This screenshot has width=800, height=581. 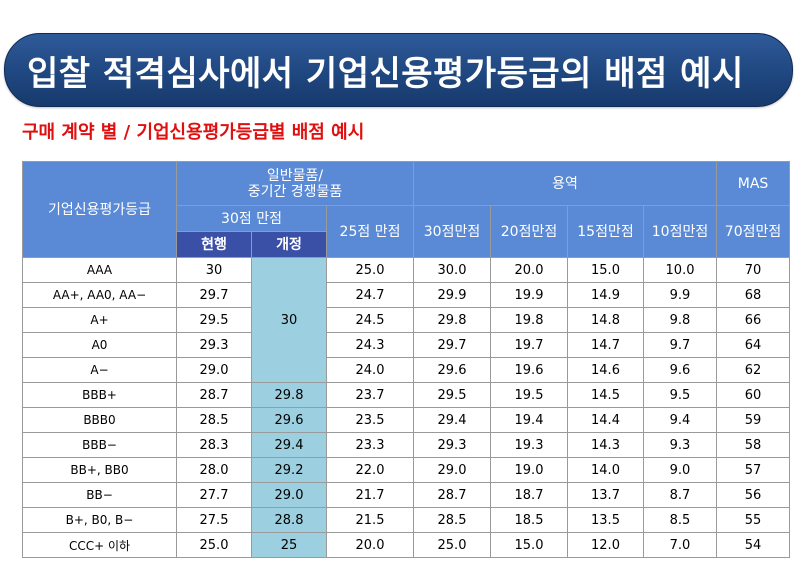 I want to click on service-30pts-cell: 29.3, so click(x=452, y=445).